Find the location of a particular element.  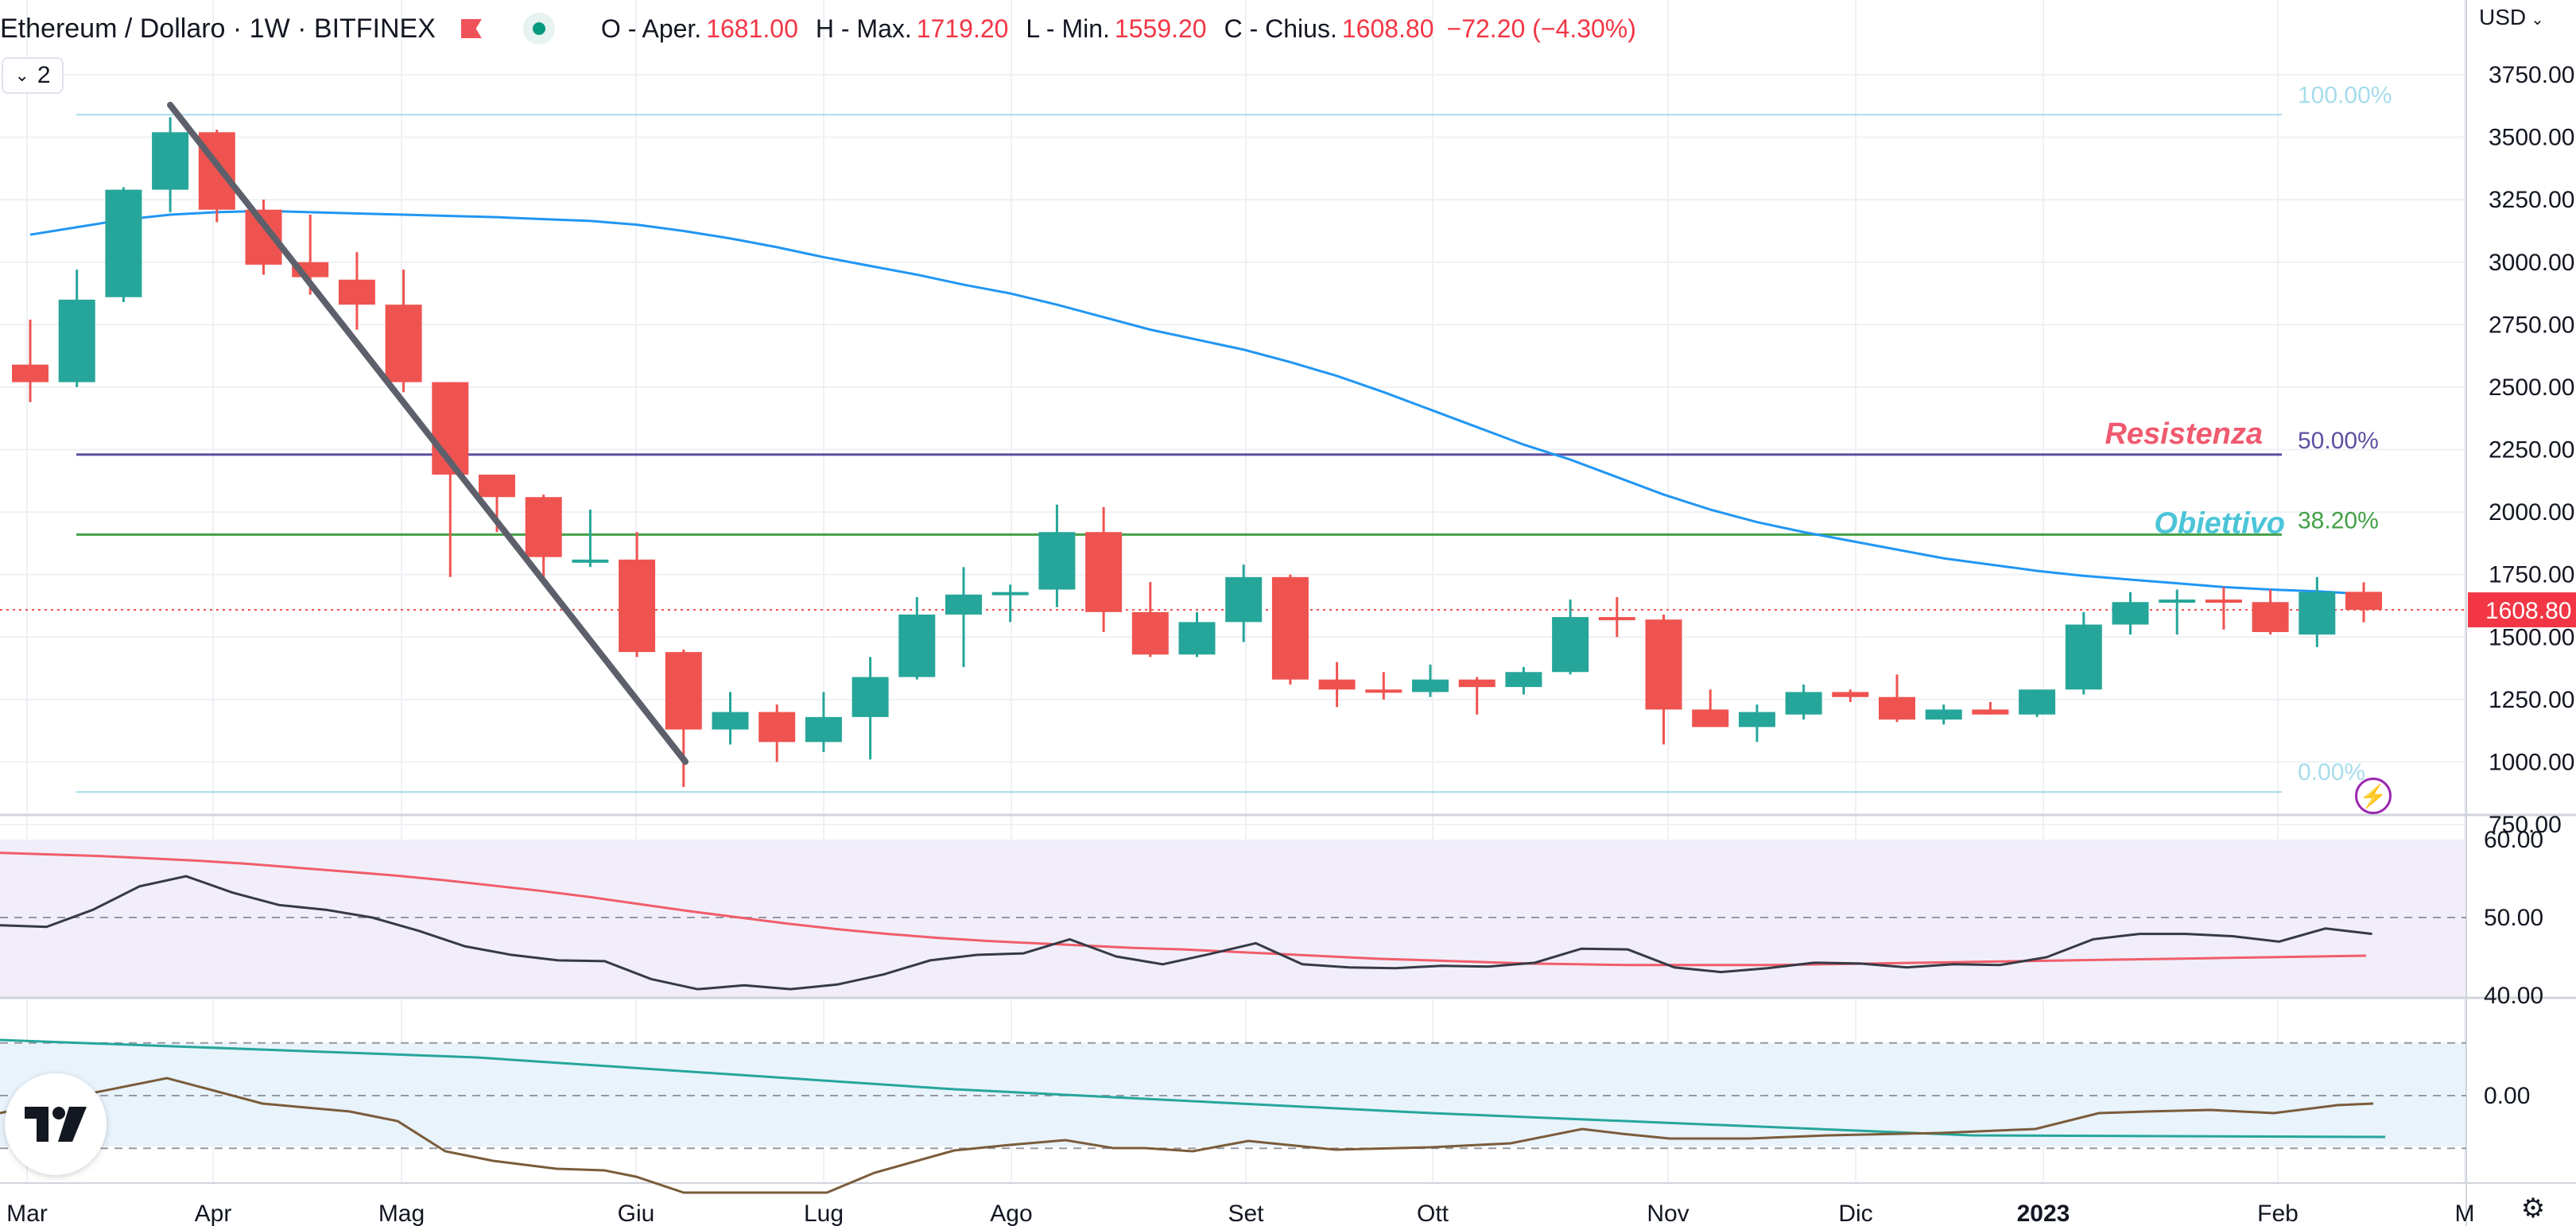

price-tick-label: 3000.00 is located at coordinates (2531, 263).